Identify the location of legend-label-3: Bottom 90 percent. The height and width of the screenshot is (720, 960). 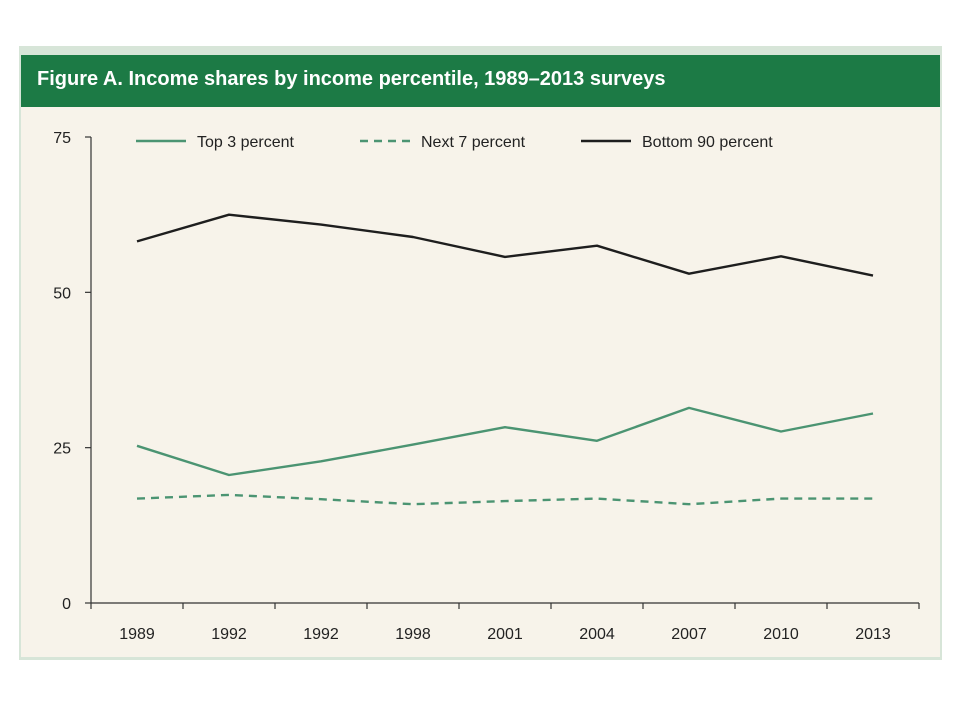
(707, 142).